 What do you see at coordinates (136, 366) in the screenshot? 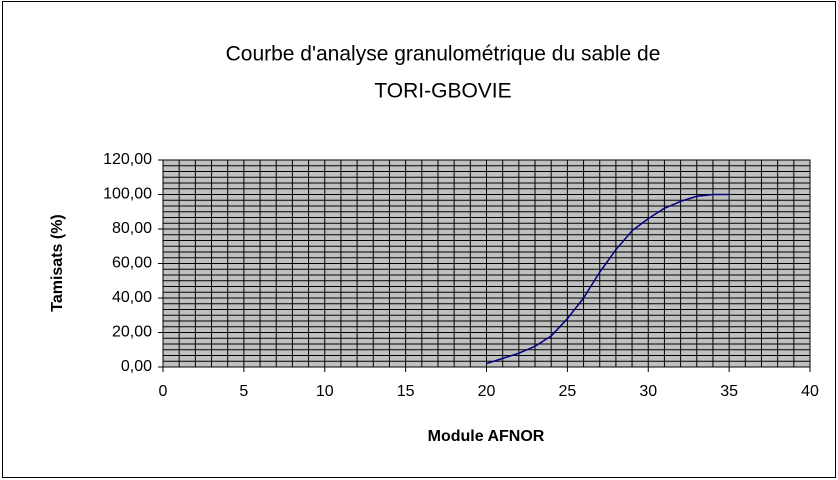
I see `y-tick-label: 0,00` at bounding box center [136, 366].